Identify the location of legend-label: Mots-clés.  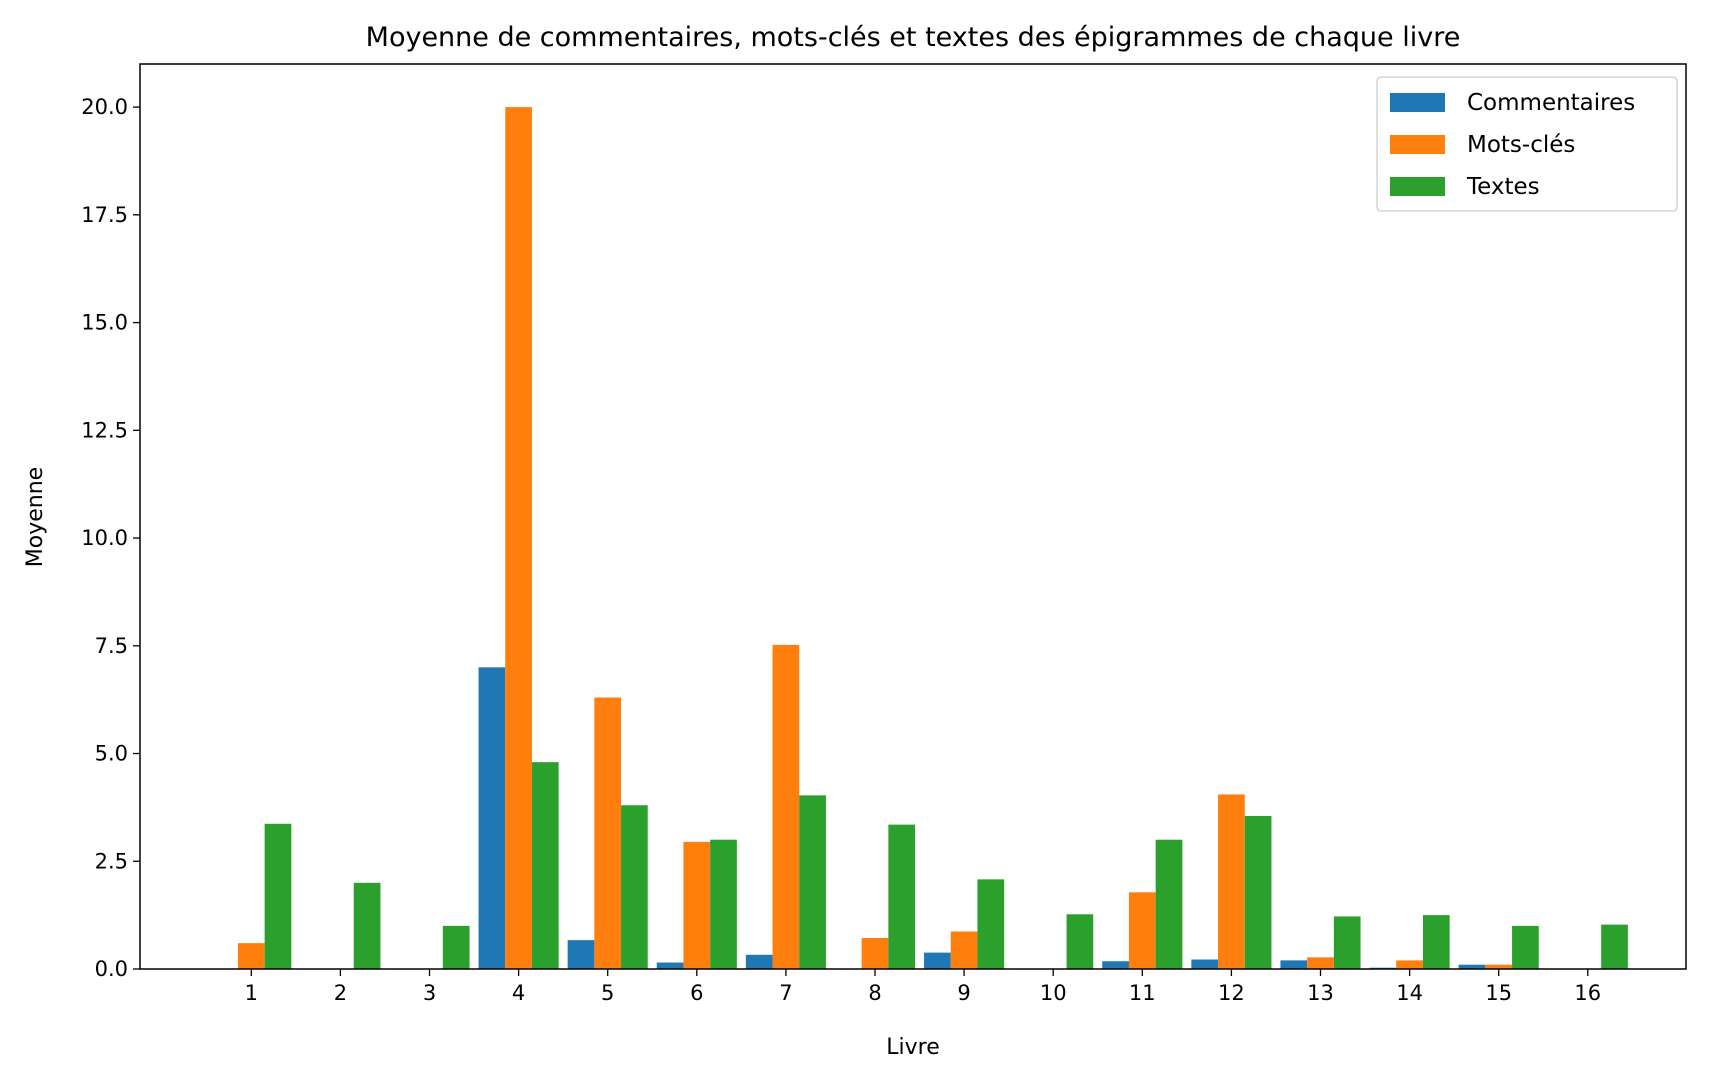
(1521, 145).